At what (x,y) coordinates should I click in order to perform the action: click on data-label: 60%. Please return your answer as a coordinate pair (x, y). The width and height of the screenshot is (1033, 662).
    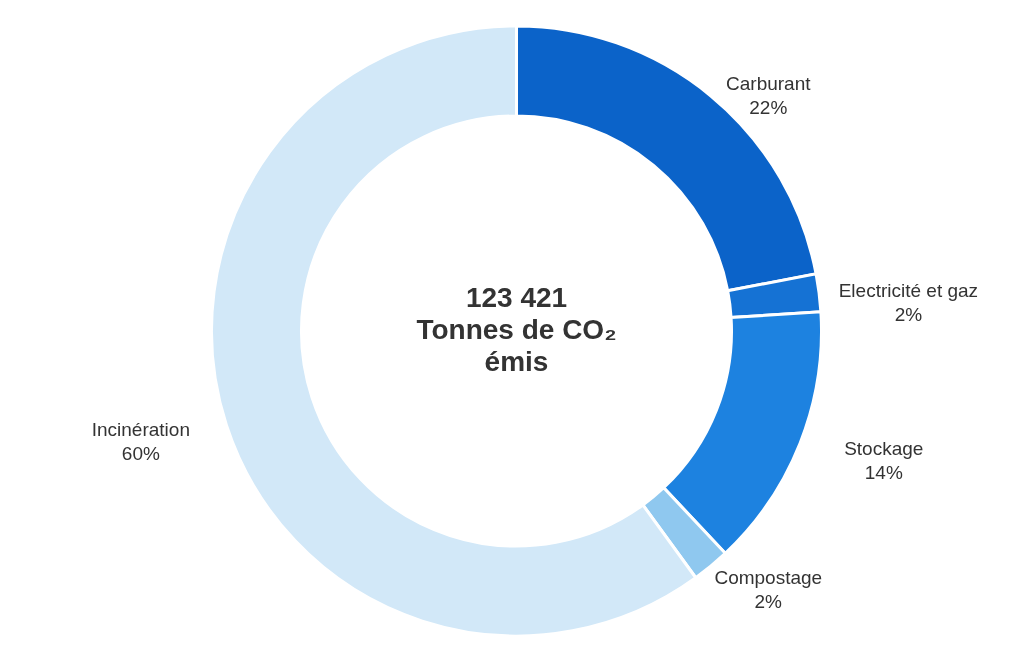
    Looking at the image, I should click on (140, 453).